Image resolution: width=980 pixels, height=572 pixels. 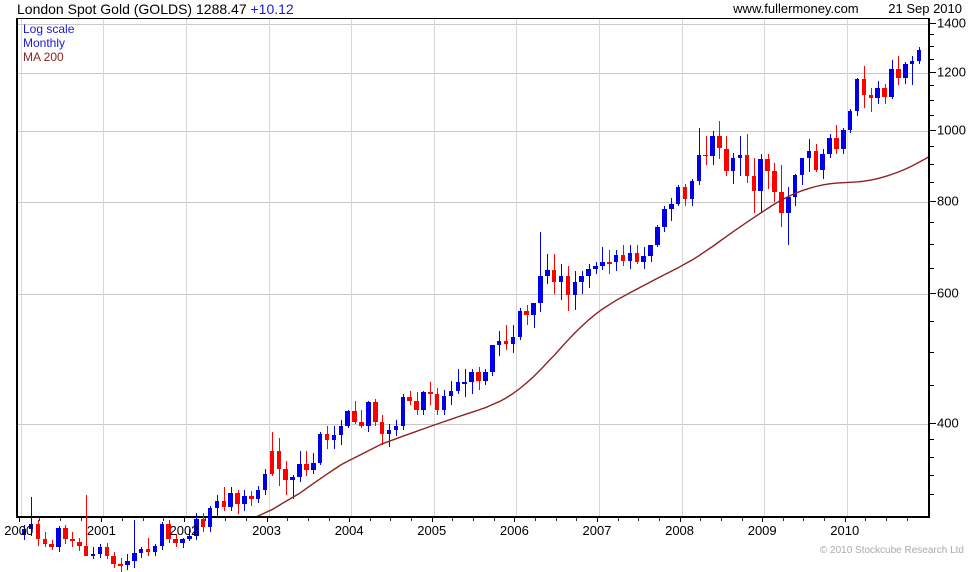 I want to click on website-link: www.fullermoney.com, so click(x=796, y=8).